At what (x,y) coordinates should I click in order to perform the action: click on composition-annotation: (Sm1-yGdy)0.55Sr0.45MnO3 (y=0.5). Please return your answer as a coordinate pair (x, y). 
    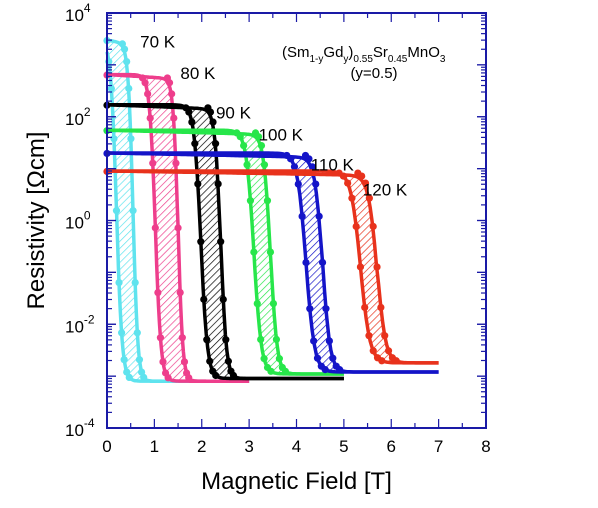
    Looking at the image, I should click on (364, 63).